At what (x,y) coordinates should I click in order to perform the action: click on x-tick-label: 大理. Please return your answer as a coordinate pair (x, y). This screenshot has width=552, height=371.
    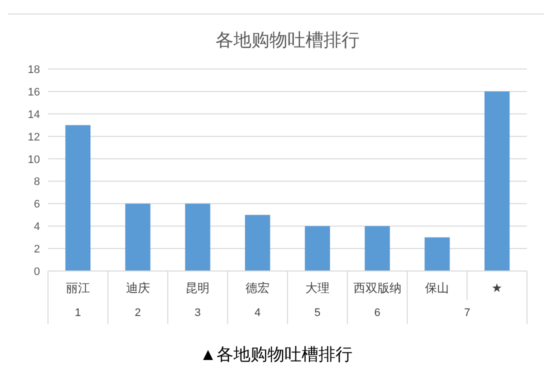
    Looking at the image, I should click on (317, 288).